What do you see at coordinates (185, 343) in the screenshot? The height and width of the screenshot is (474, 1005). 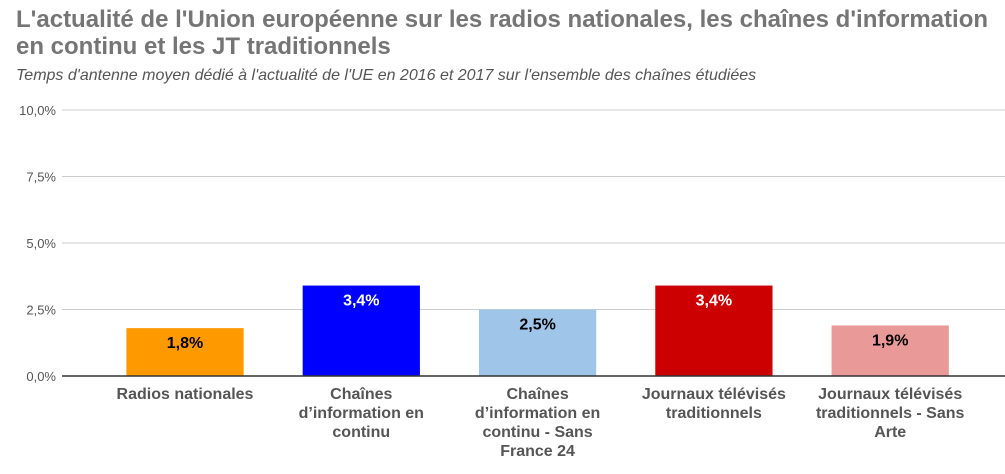 I see `bar-data-label: 1,8%` at bounding box center [185, 343].